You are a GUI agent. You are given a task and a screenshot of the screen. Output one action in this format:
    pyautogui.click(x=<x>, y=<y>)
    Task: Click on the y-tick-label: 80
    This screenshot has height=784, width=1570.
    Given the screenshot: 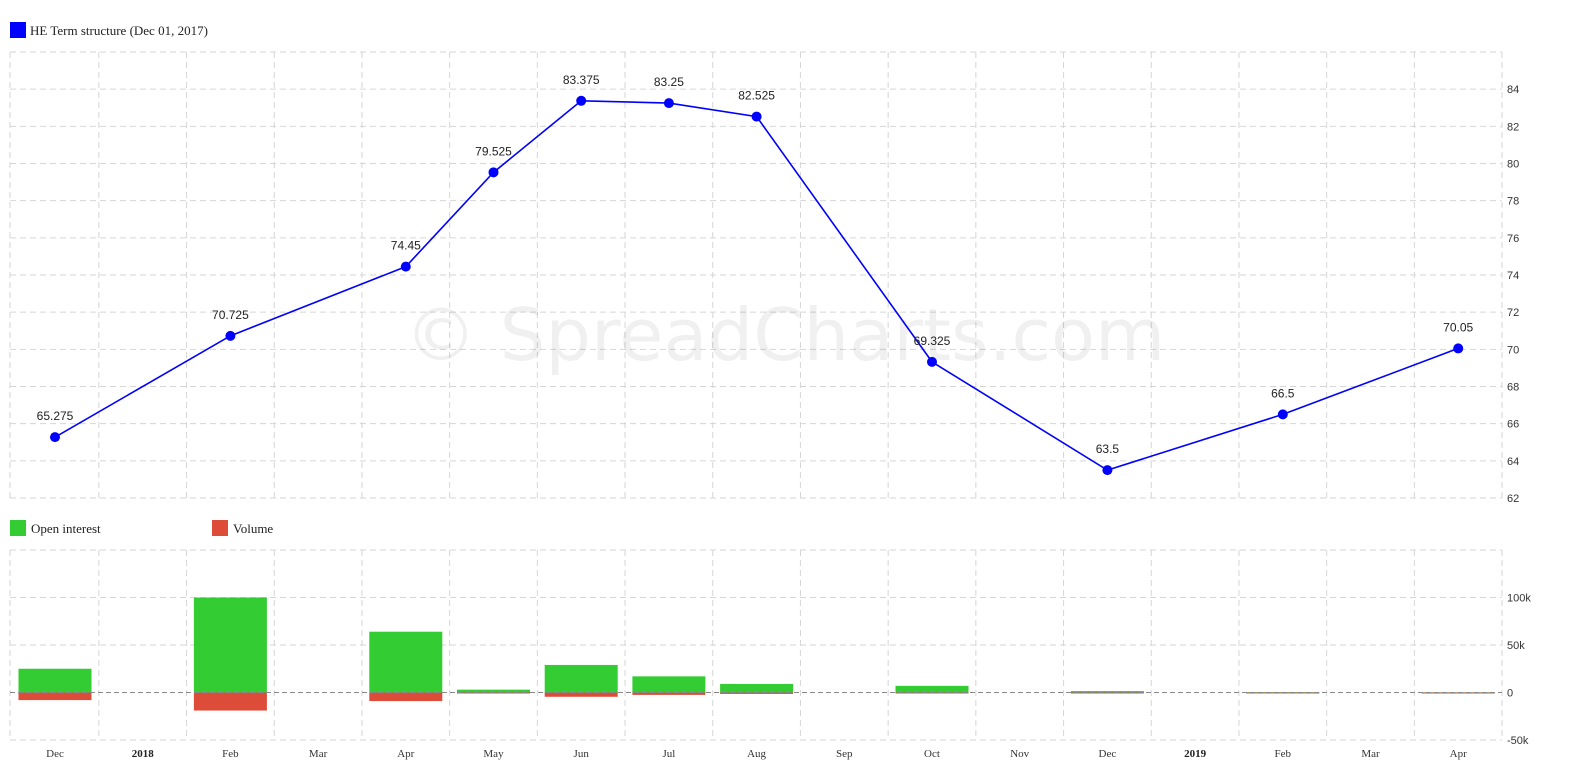 What is the action you would take?
    pyautogui.click(x=1513, y=165)
    